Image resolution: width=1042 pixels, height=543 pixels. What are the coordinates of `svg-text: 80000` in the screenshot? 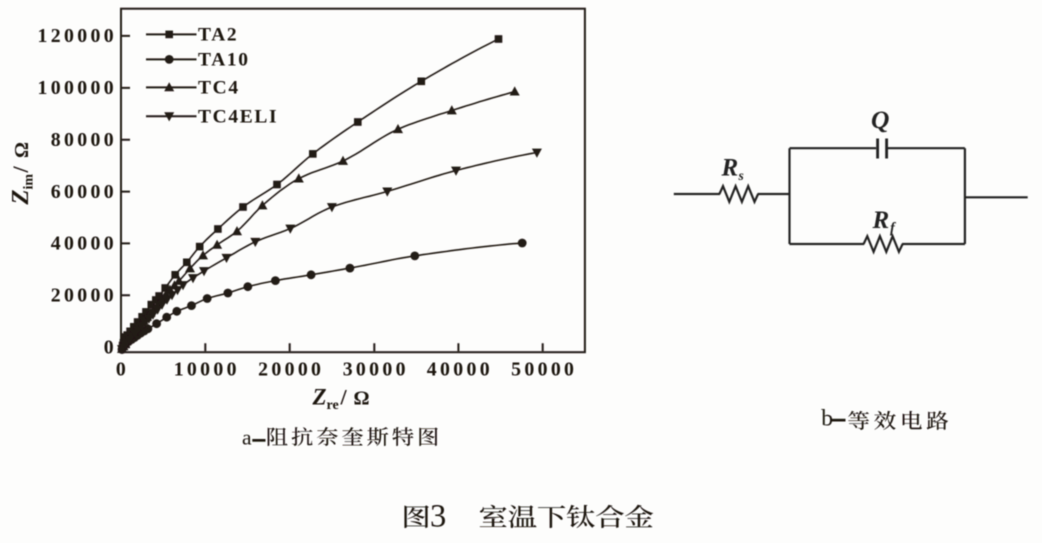 It's located at (84, 140).